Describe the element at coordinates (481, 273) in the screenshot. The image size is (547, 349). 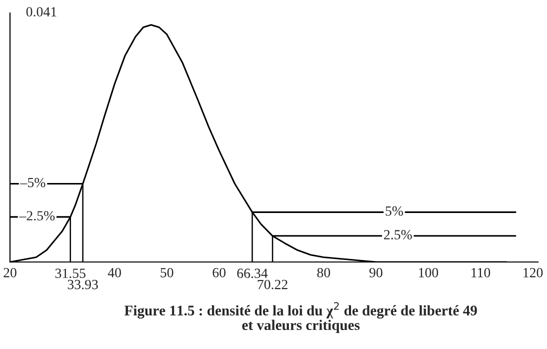
I see `x-tick-label: 110` at that location.